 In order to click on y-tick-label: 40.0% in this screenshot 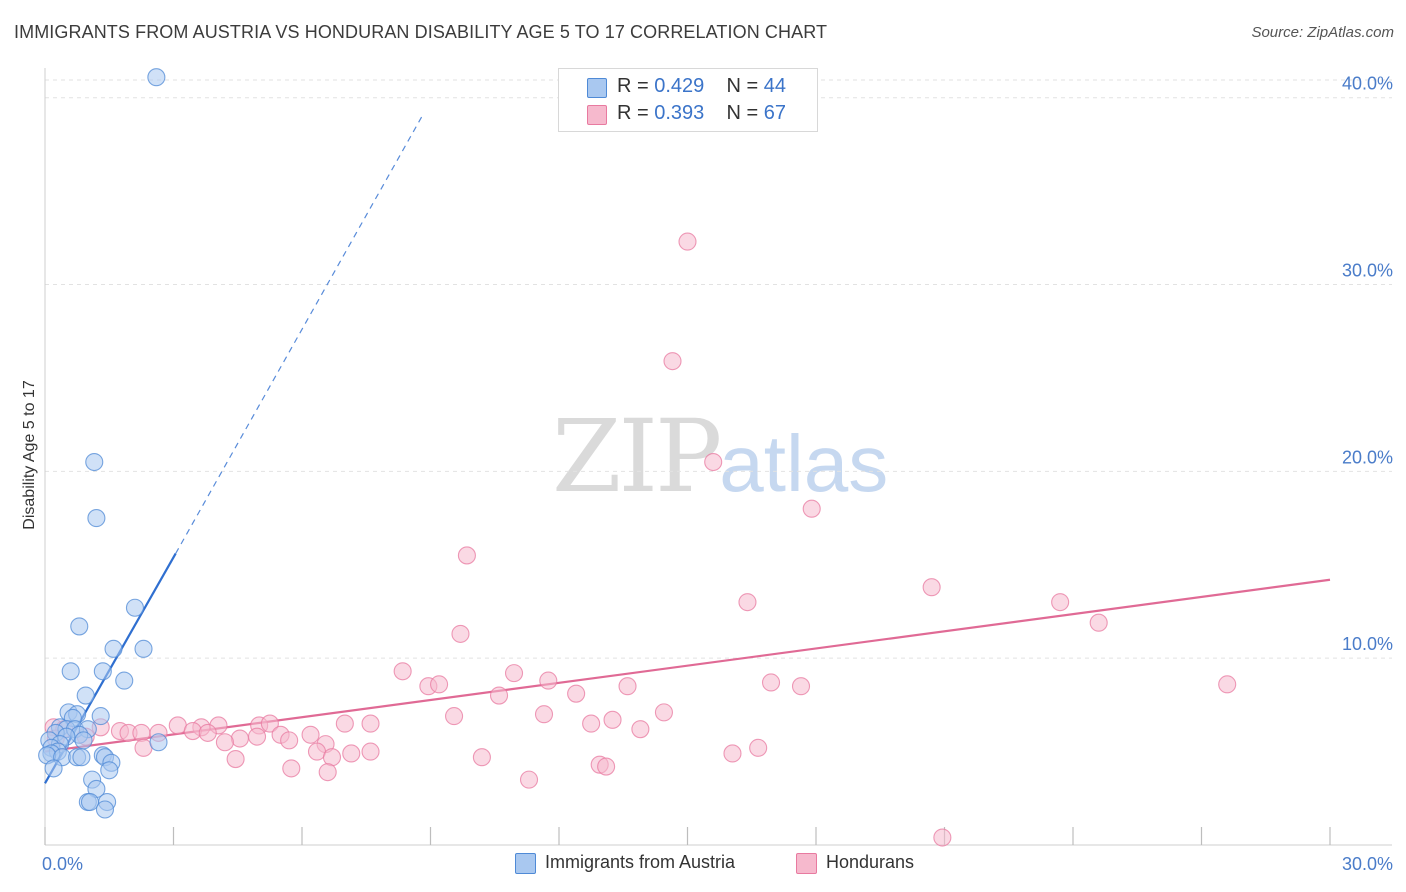, I will do `click(1367, 84)`.